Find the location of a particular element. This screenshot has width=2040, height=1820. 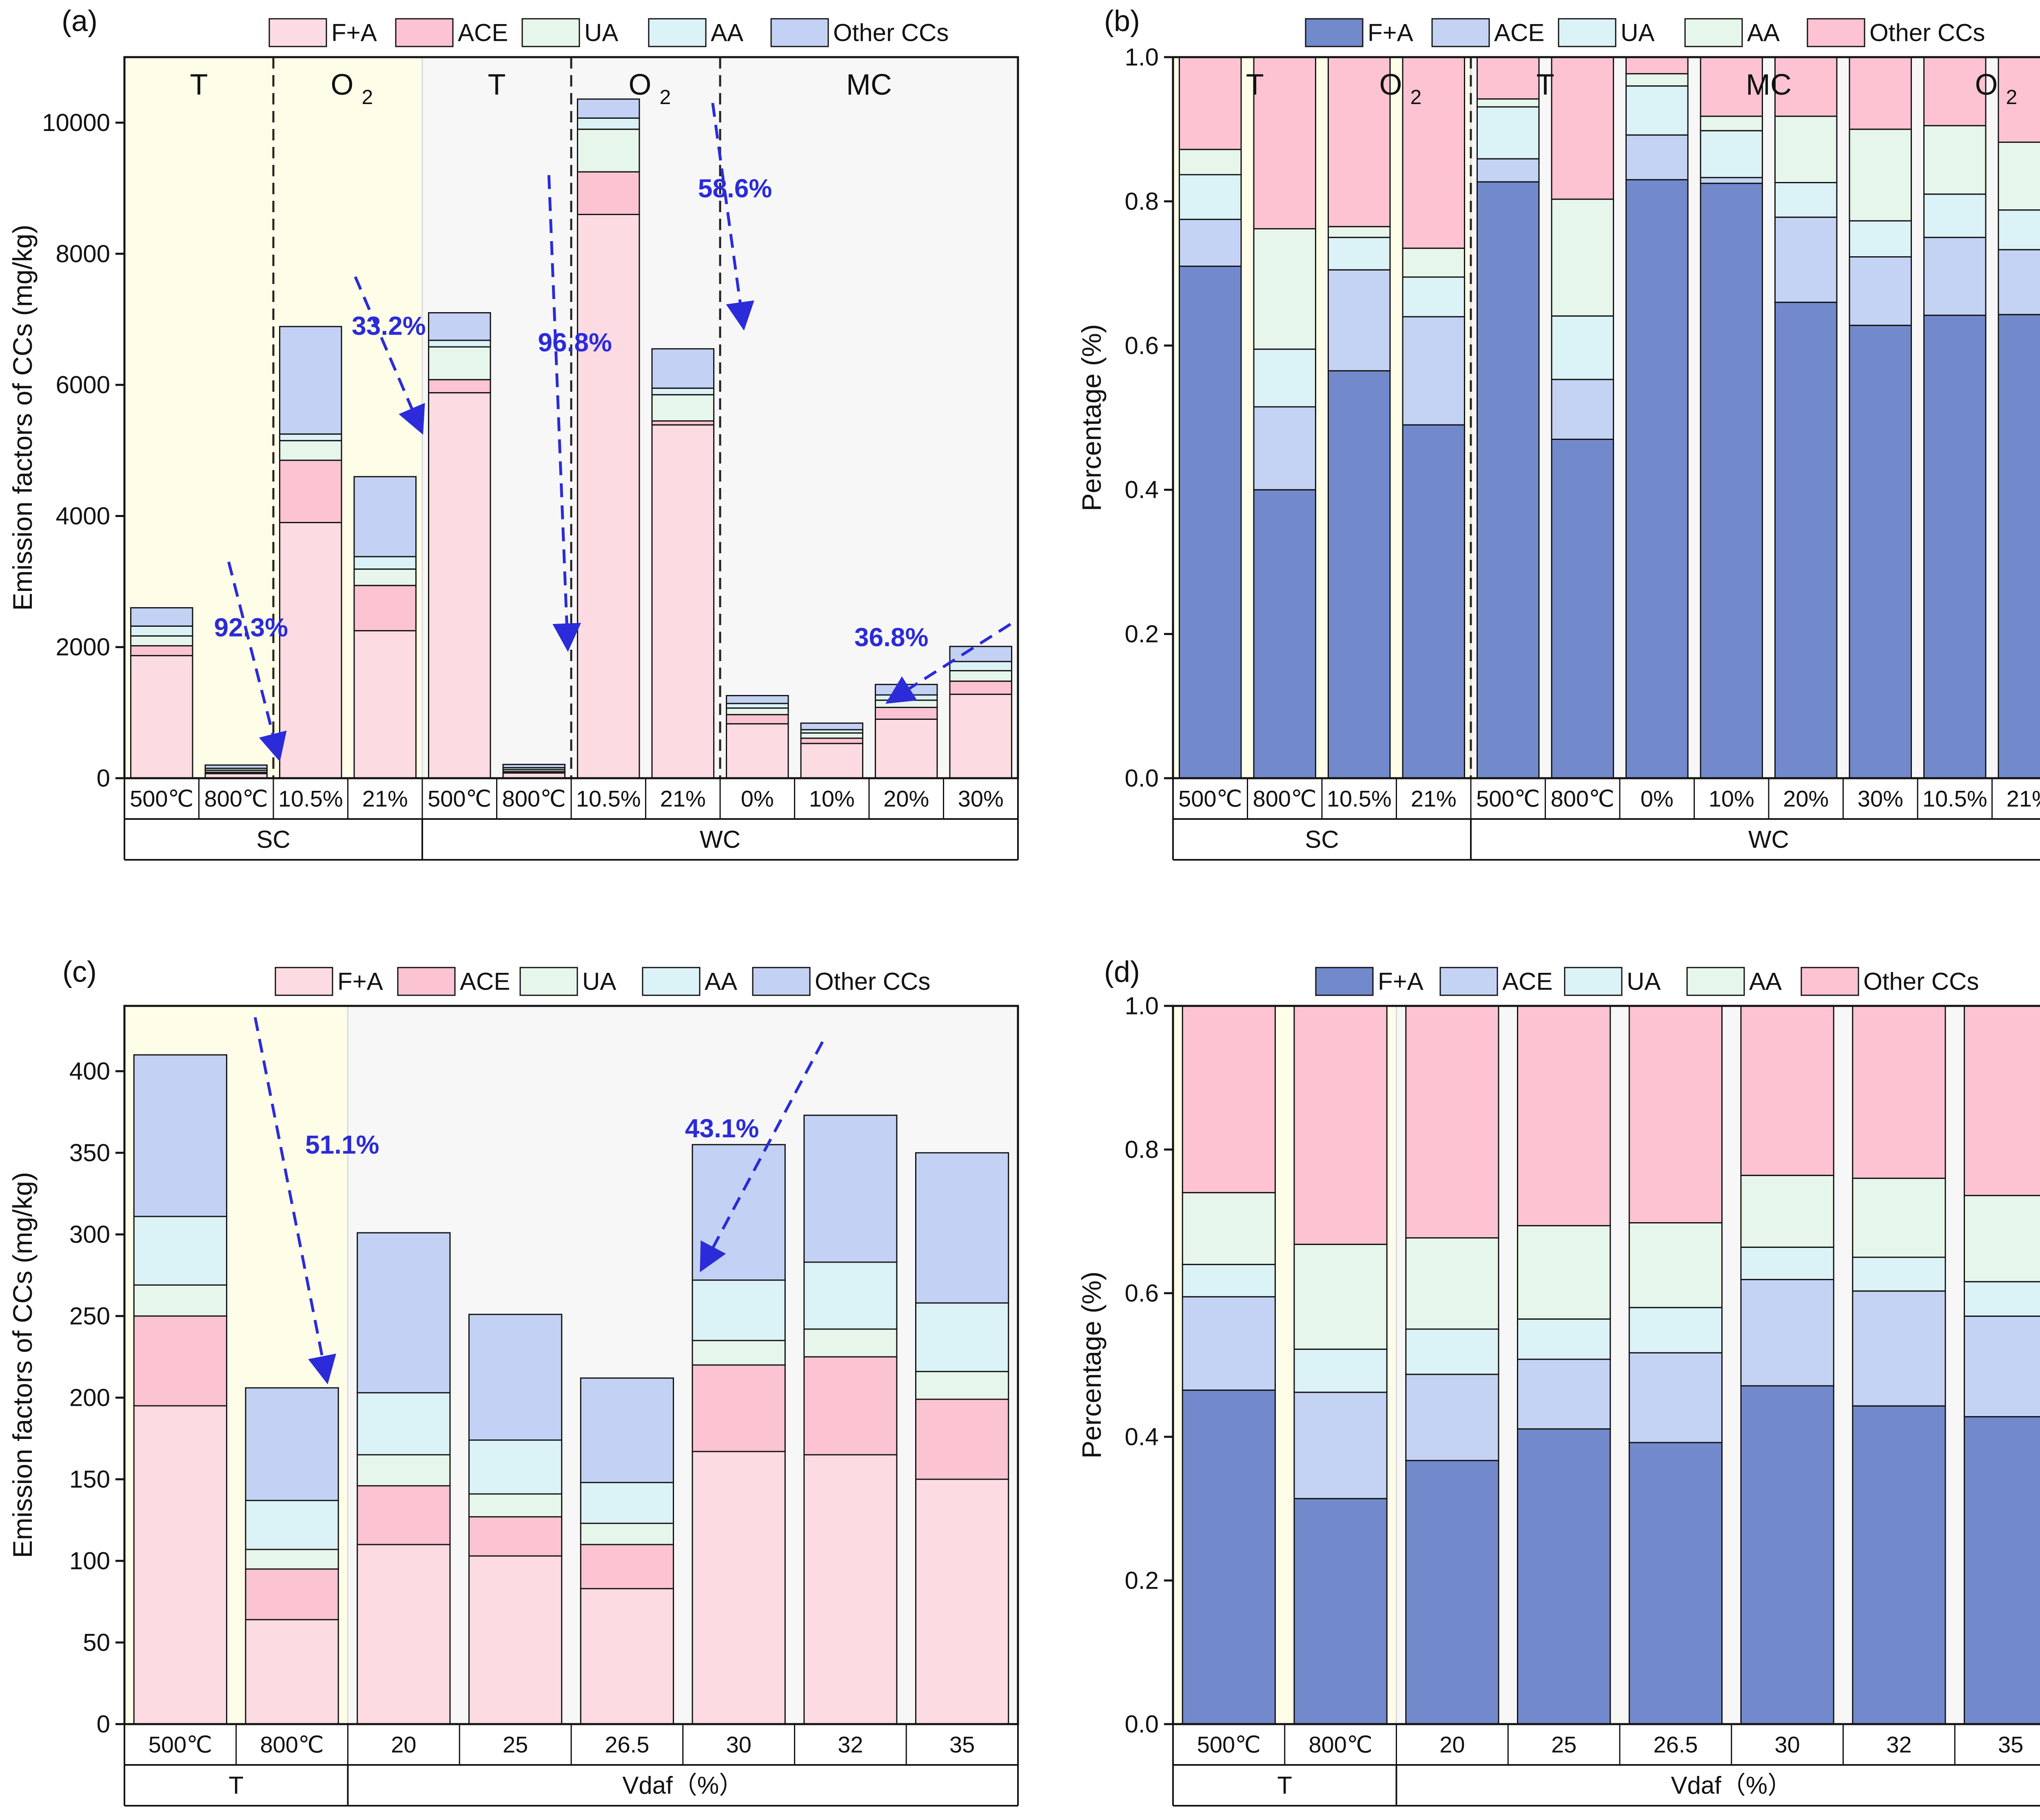

y-tick-label: 400 is located at coordinates (89, 1072).